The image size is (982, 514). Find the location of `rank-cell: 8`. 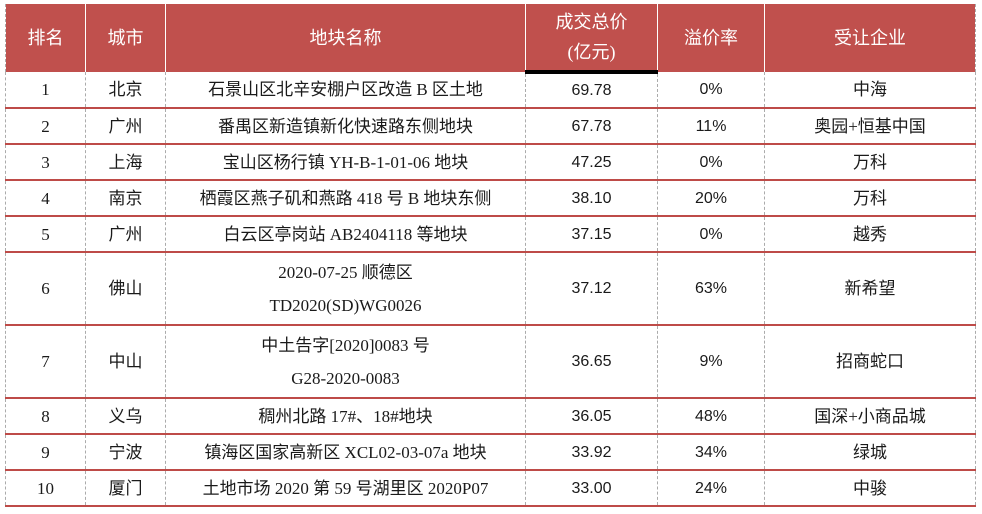

rank-cell: 8 is located at coordinates (45, 416).